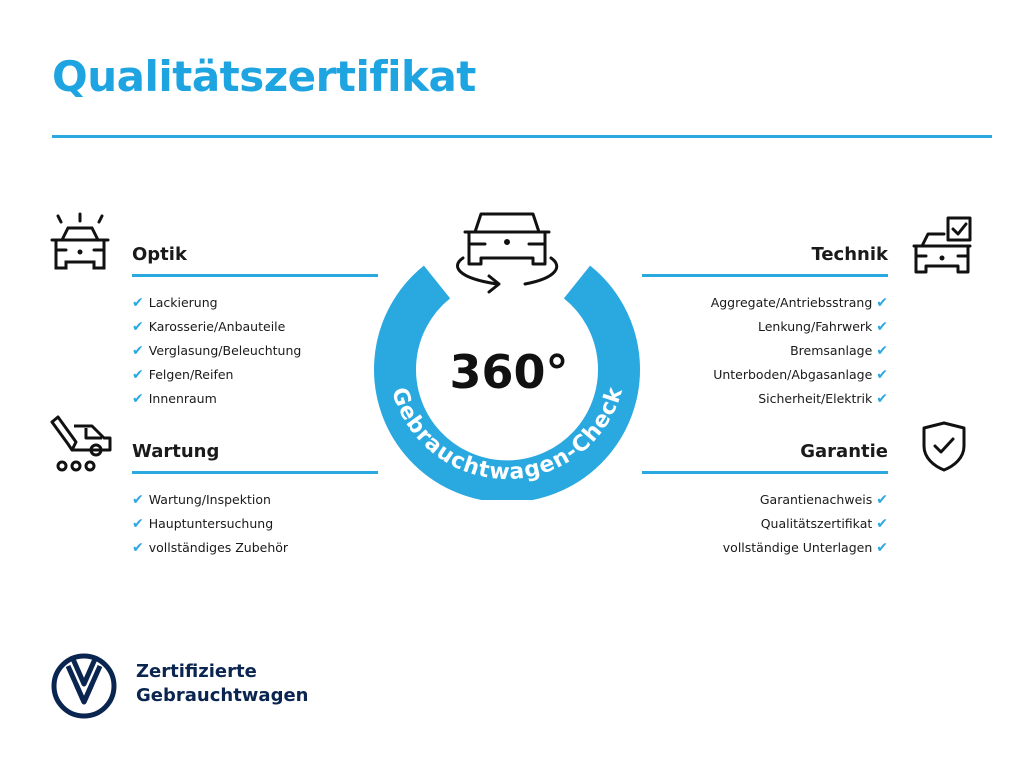 This screenshot has width=1024, height=768. What do you see at coordinates (209, 327) in the screenshot?
I see `list-item: ✔ Karosserie/Anbauteile` at bounding box center [209, 327].